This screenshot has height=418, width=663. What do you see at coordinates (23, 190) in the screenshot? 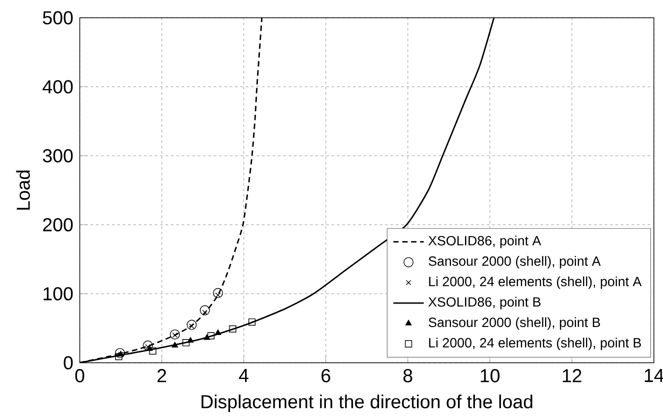
I see `y-axis-title: Load` at bounding box center [23, 190].